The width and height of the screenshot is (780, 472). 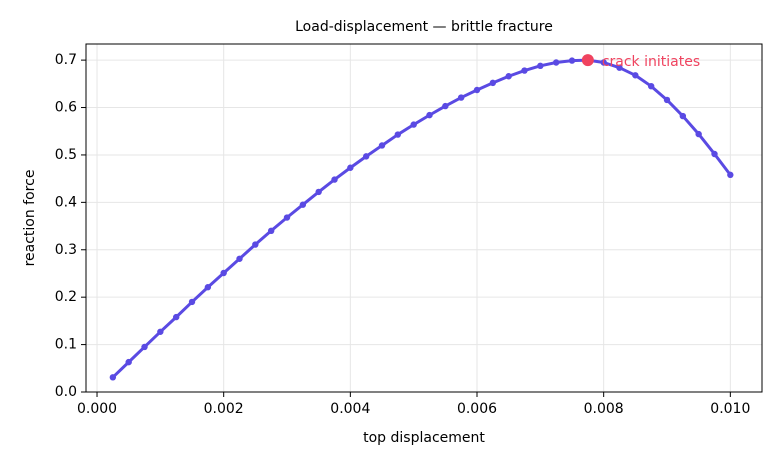 What do you see at coordinates (424, 438) in the screenshot?
I see `x-axis-label: top displacement` at bounding box center [424, 438].